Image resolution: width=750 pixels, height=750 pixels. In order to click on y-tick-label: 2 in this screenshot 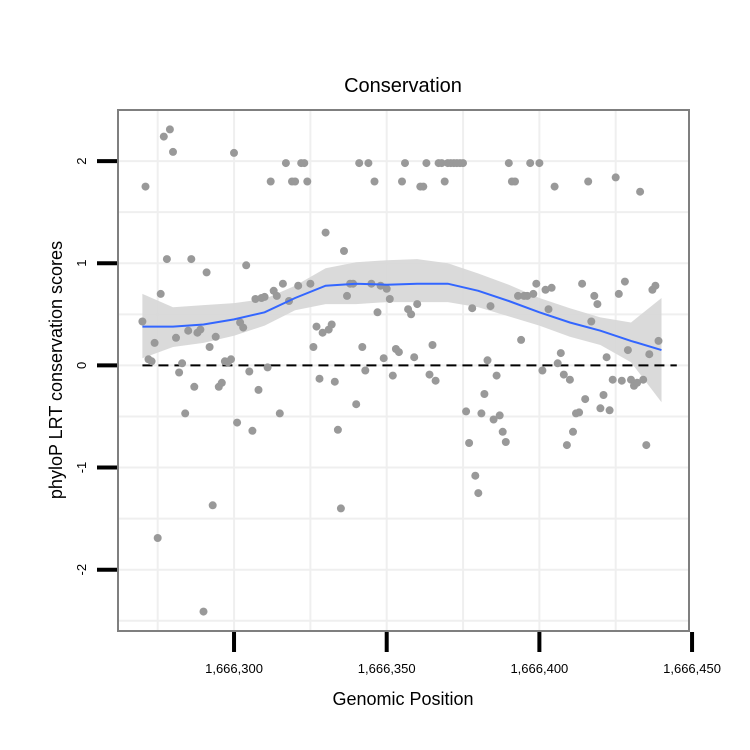, I will do `click(81, 160)`.